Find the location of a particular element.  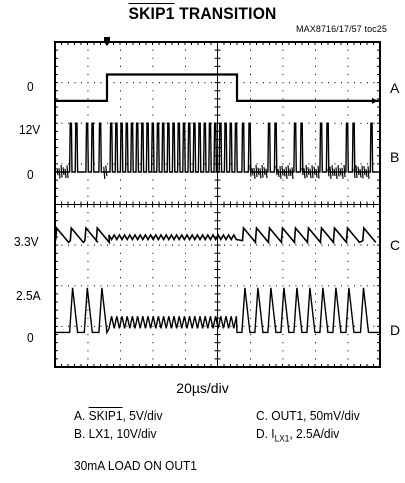

legend-a-overlined: SKIP1 is located at coordinates (105, 415).